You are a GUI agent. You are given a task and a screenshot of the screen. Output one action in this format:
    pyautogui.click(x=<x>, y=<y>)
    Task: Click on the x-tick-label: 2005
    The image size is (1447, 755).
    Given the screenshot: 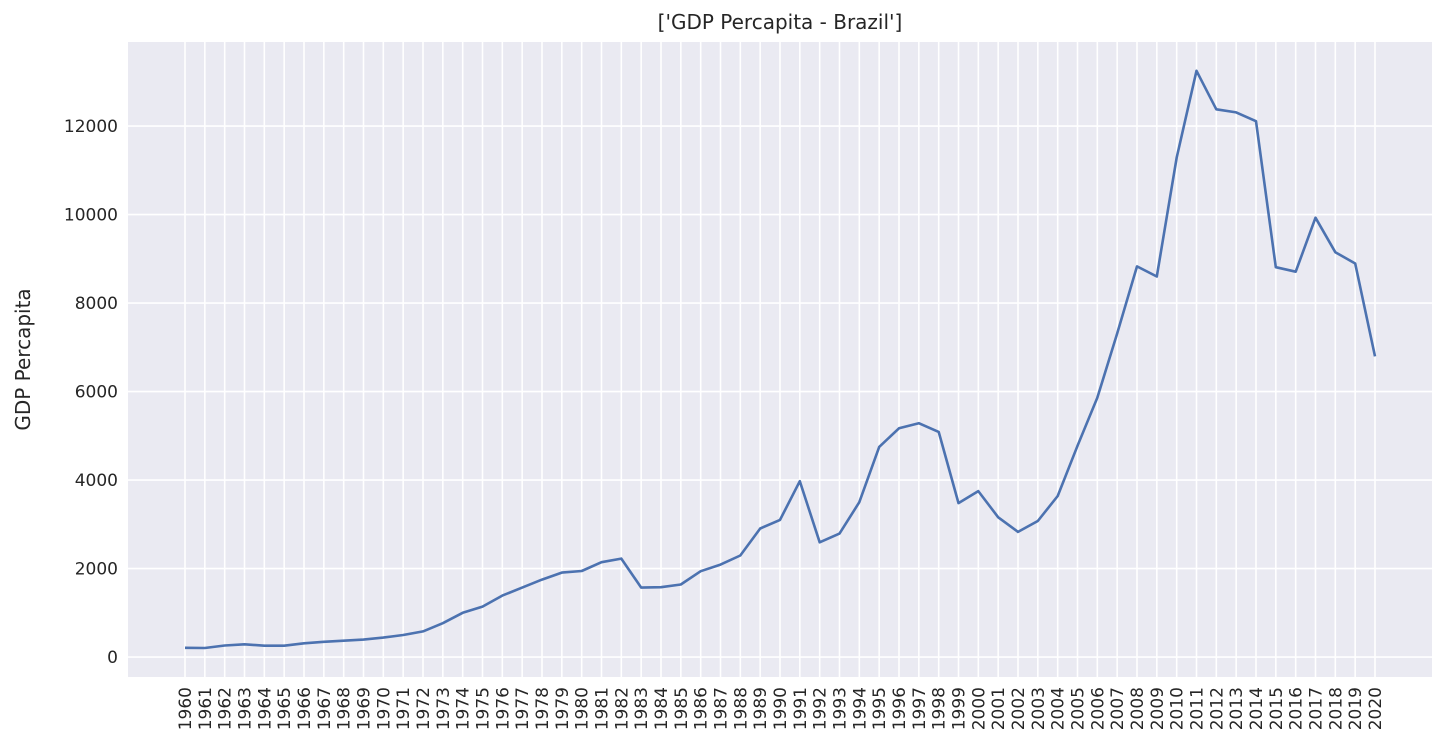 What is the action you would take?
    pyautogui.click(x=1079, y=708)
    